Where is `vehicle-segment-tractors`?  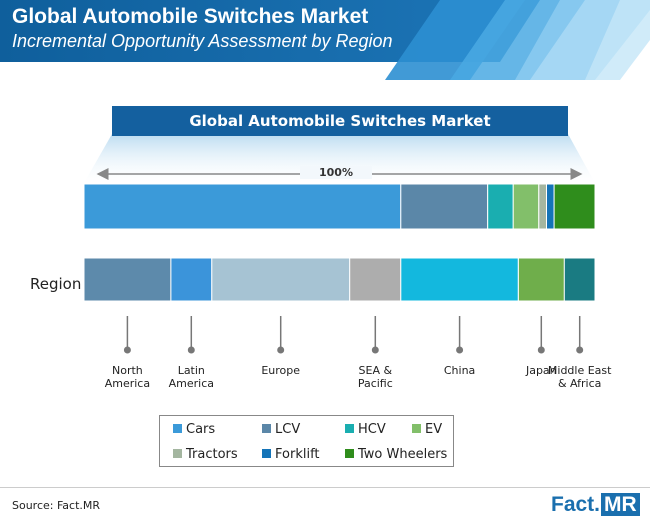 vehicle-segment-tractors is located at coordinates (542, 206).